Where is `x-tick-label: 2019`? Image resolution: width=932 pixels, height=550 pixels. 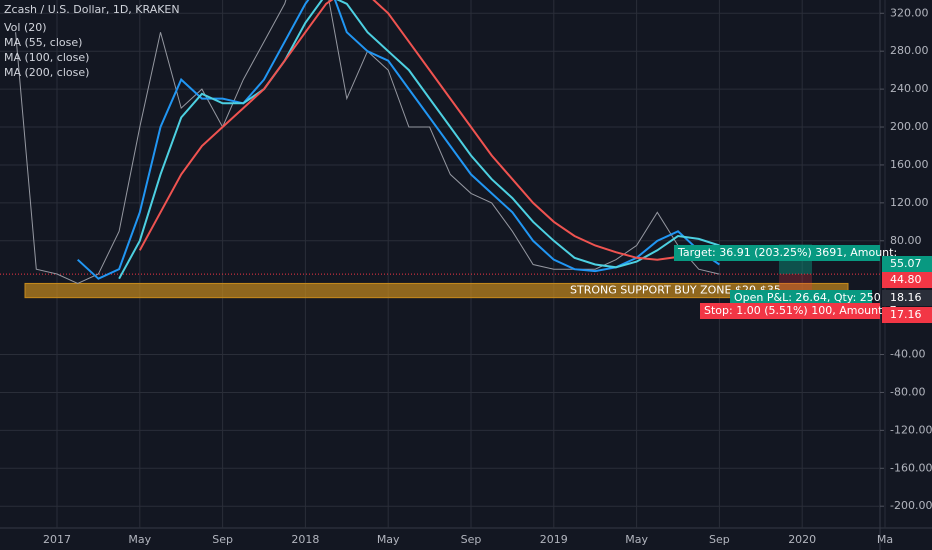
x-tick-label: 2019 is located at coordinates (554, 539).